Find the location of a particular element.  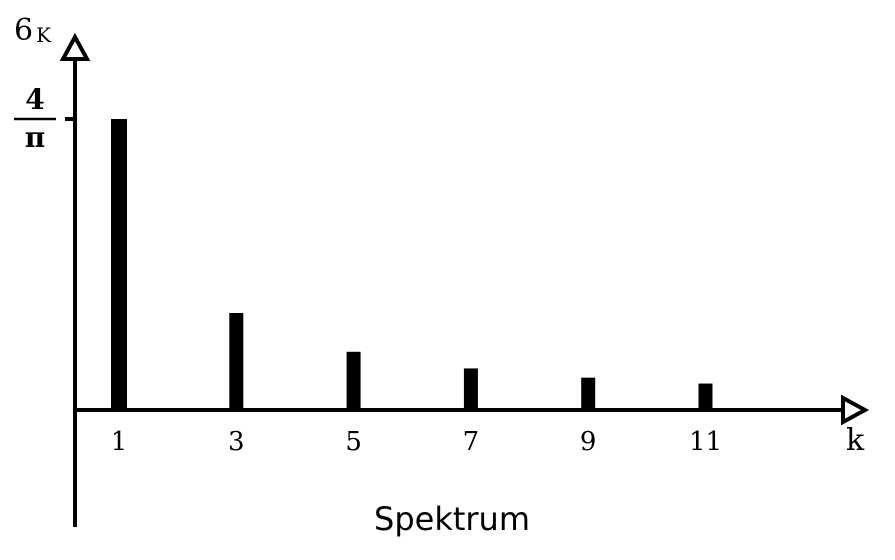

y-tick-numerator: 4 is located at coordinates (34, 99).